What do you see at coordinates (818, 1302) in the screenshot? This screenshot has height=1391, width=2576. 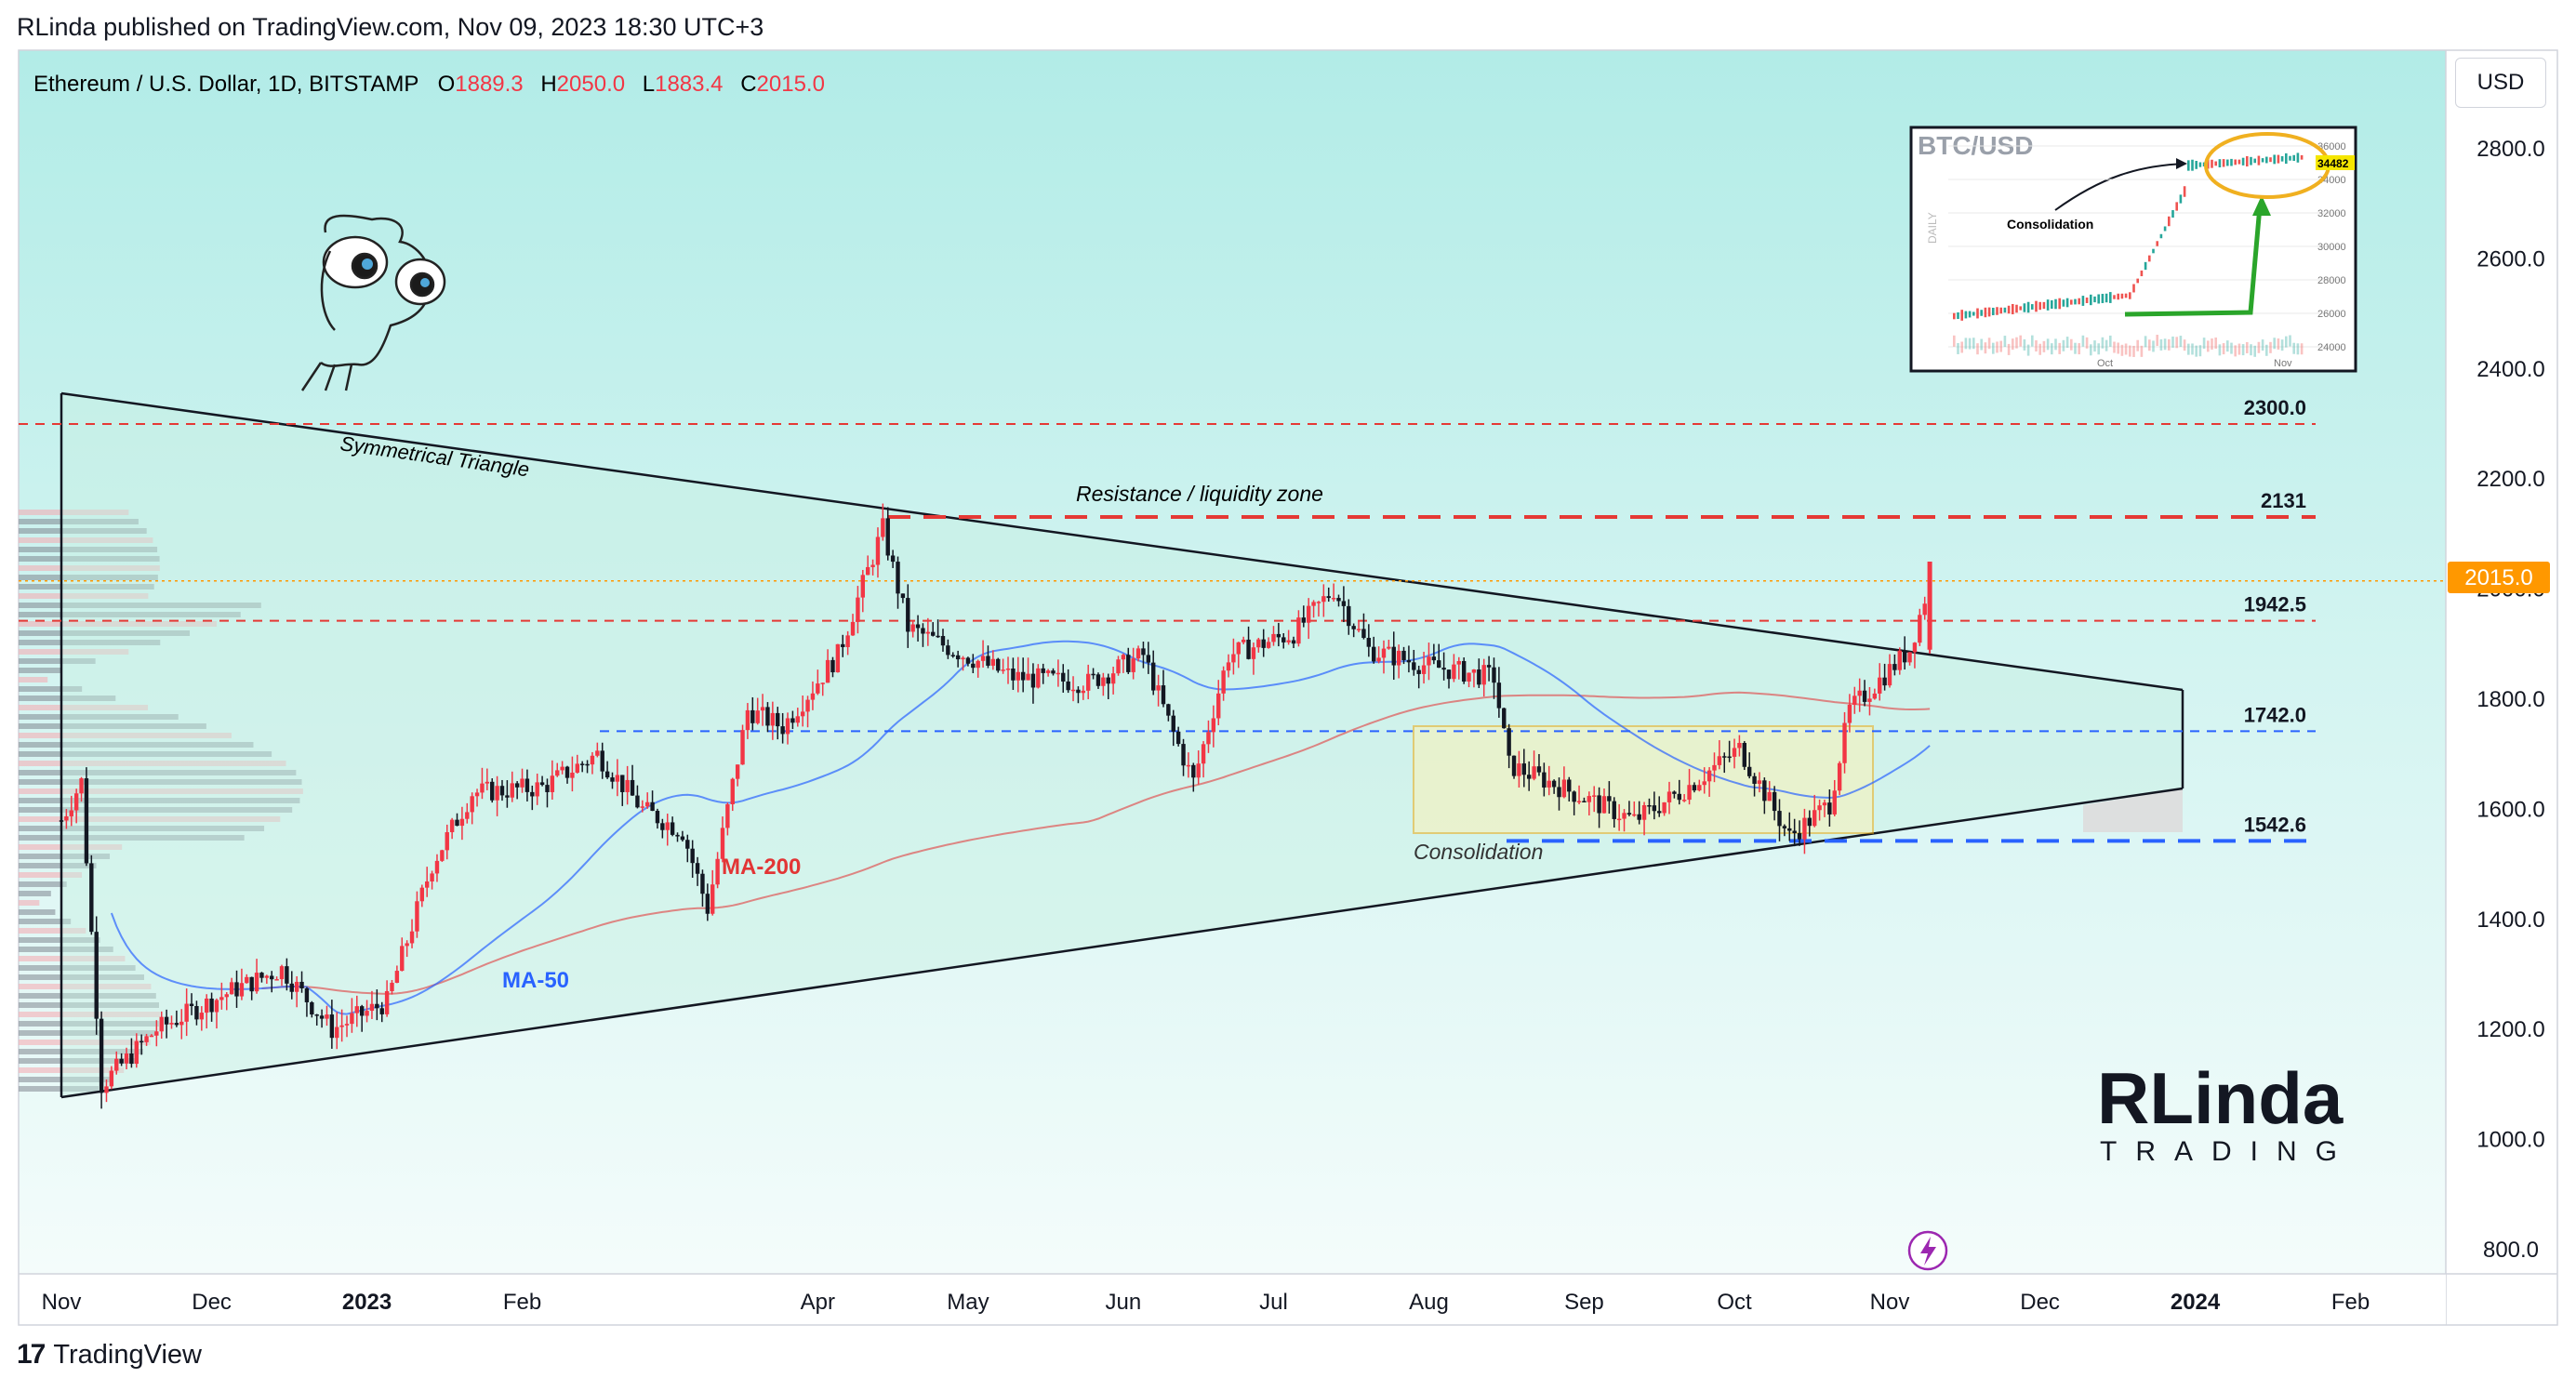 I see `x-tick-label: Apr` at bounding box center [818, 1302].